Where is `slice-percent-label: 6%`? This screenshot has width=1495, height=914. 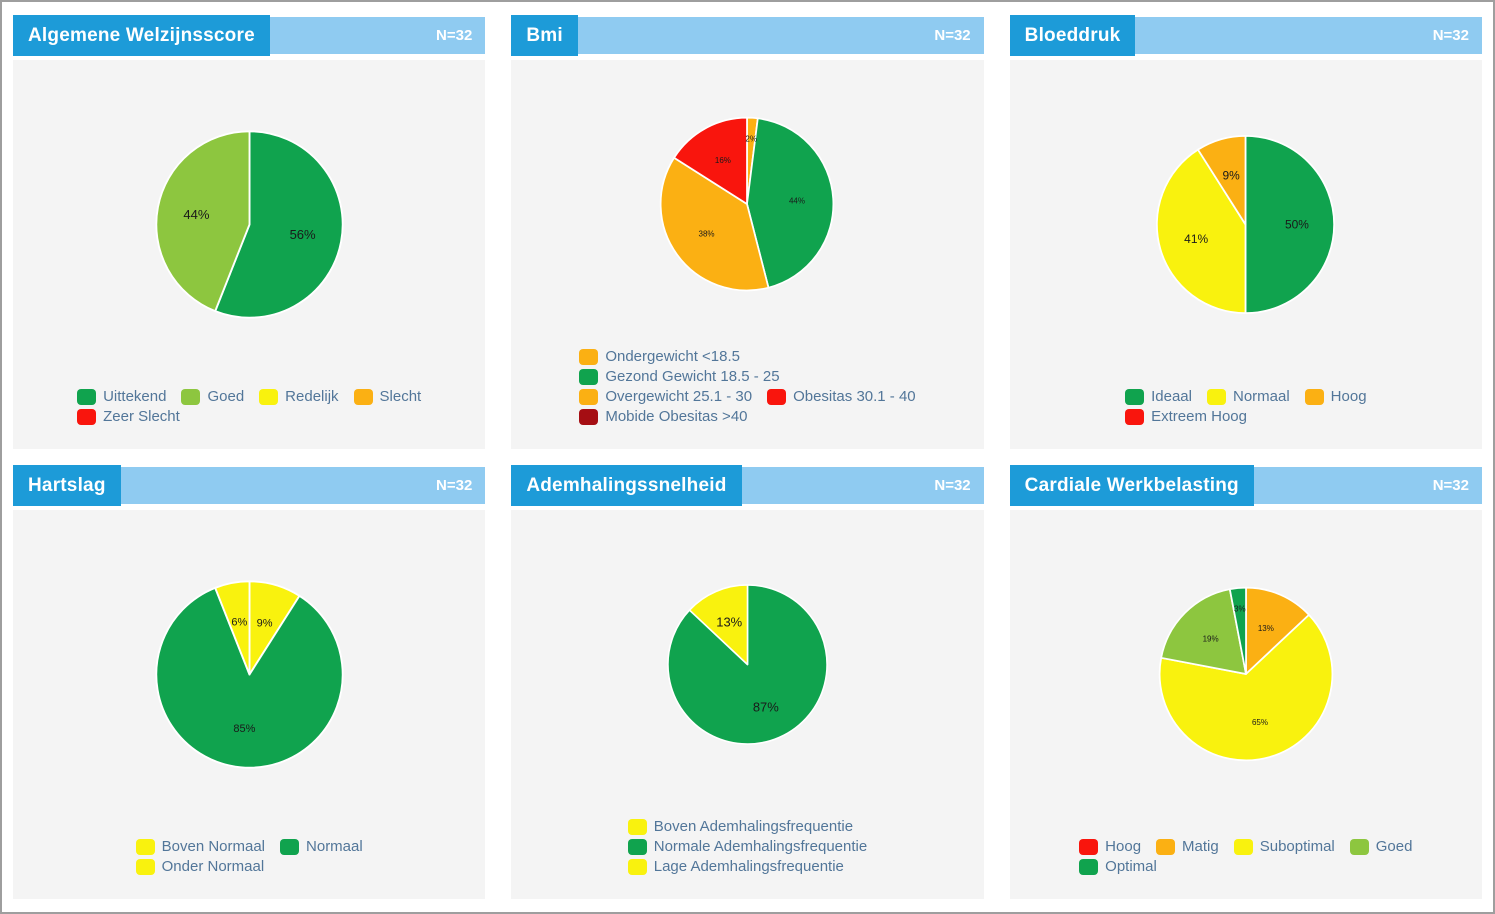 slice-percent-label: 6% is located at coordinates (239, 622).